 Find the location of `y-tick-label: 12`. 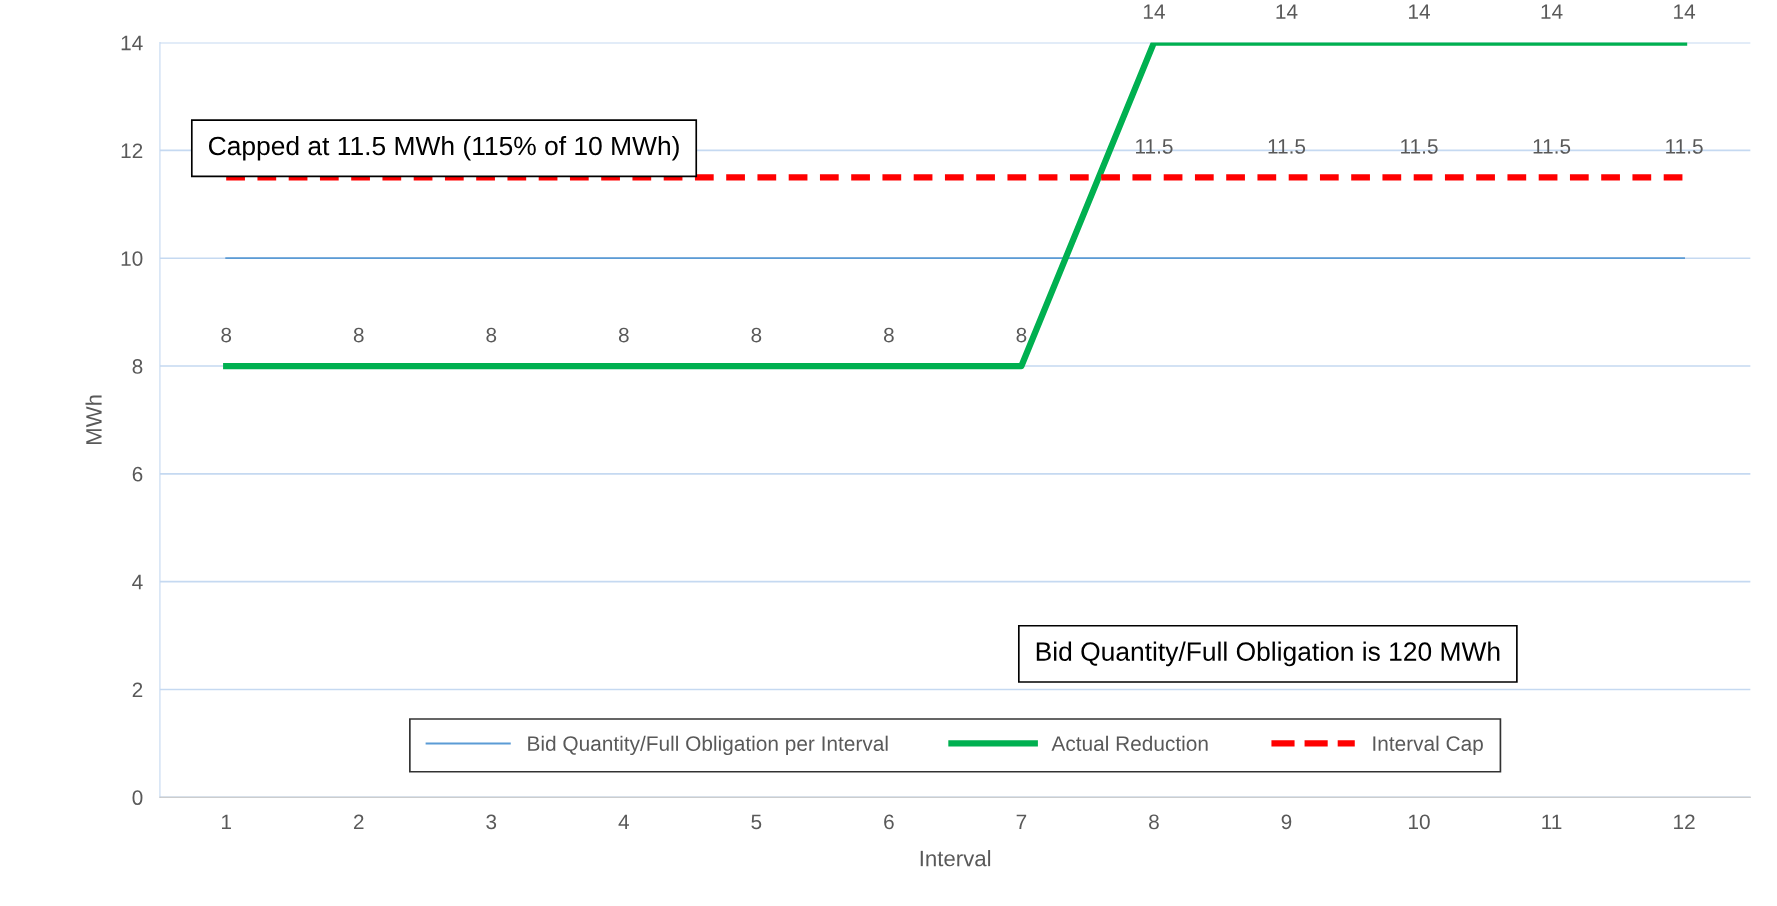

y-tick-label: 12 is located at coordinates (132, 150).